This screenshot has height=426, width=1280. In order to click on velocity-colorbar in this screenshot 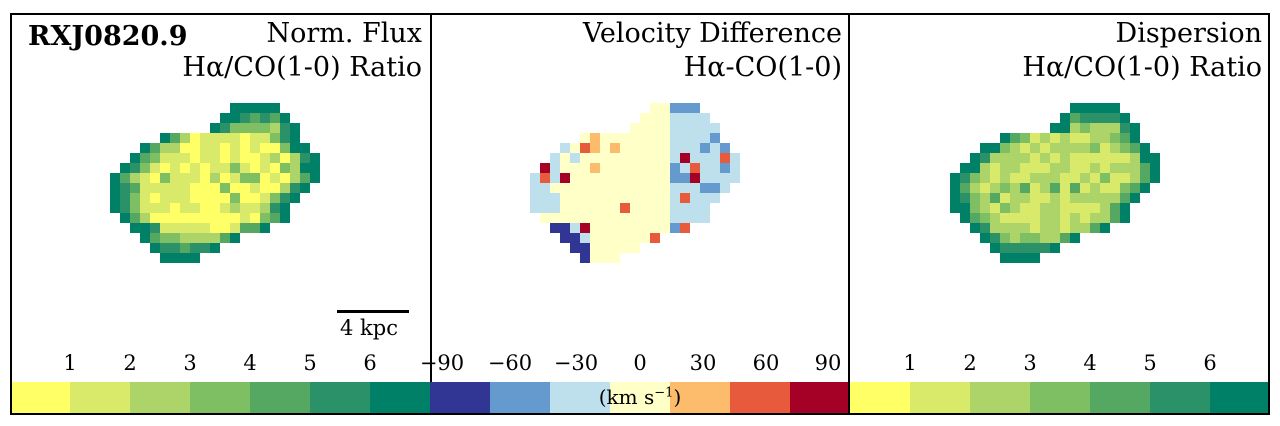, I will do `click(640, 397)`.